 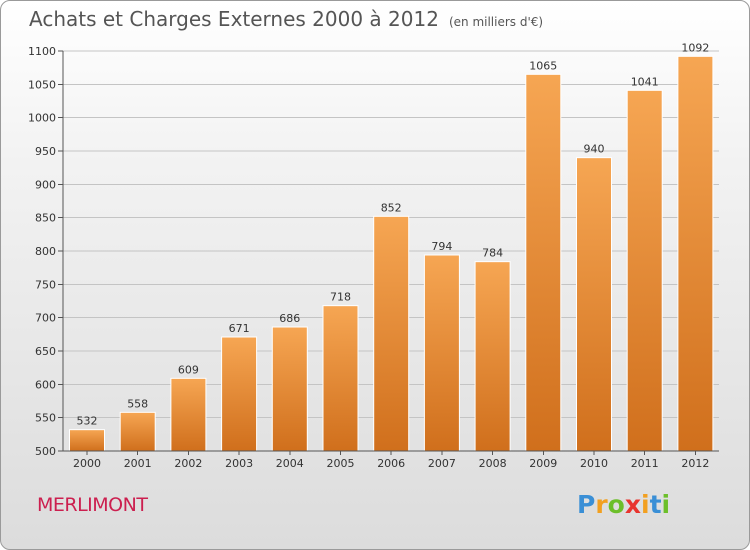 What do you see at coordinates (188, 463) in the screenshot?
I see `x-tick-label: 2002` at bounding box center [188, 463].